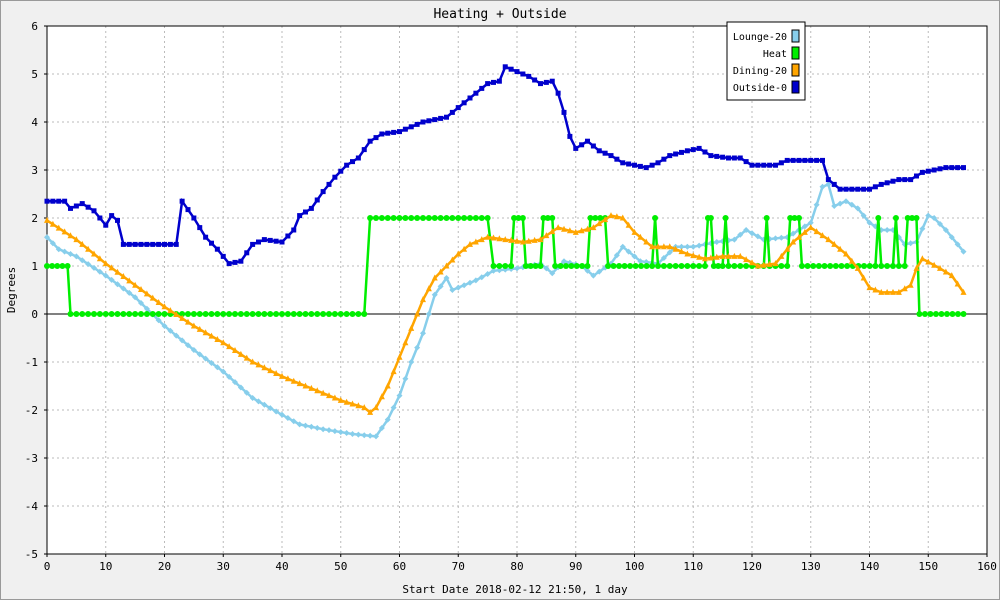 Image resolution: width=1000 pixels, height=600 pixels. What do you see at coordinates (47, 566) in the screenshot?
I see `x-tick-label: 0` at bounding box center [47, 566].